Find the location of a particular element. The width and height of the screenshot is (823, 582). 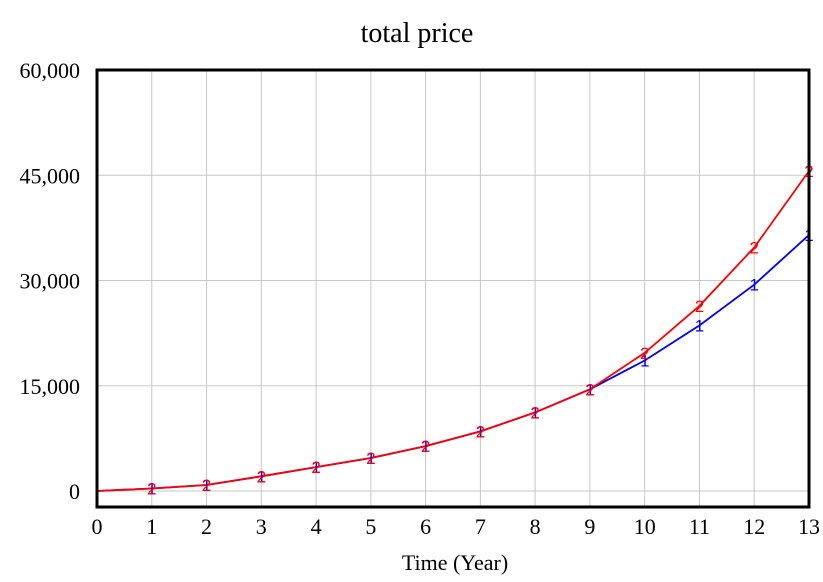

chart-title: total price is located at coordinates (417, 33).